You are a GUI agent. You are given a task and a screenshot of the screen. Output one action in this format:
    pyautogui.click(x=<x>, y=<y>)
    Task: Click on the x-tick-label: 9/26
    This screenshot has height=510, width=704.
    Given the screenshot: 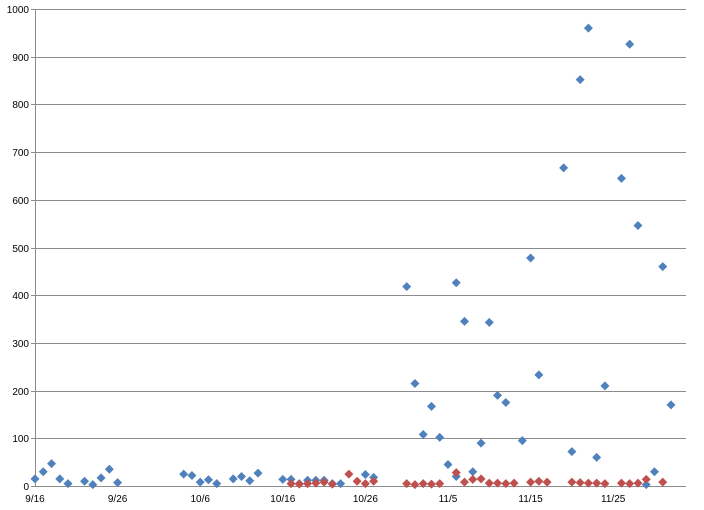 What is the action you would take?
    pyautogui.click(x=118, y=499)
    